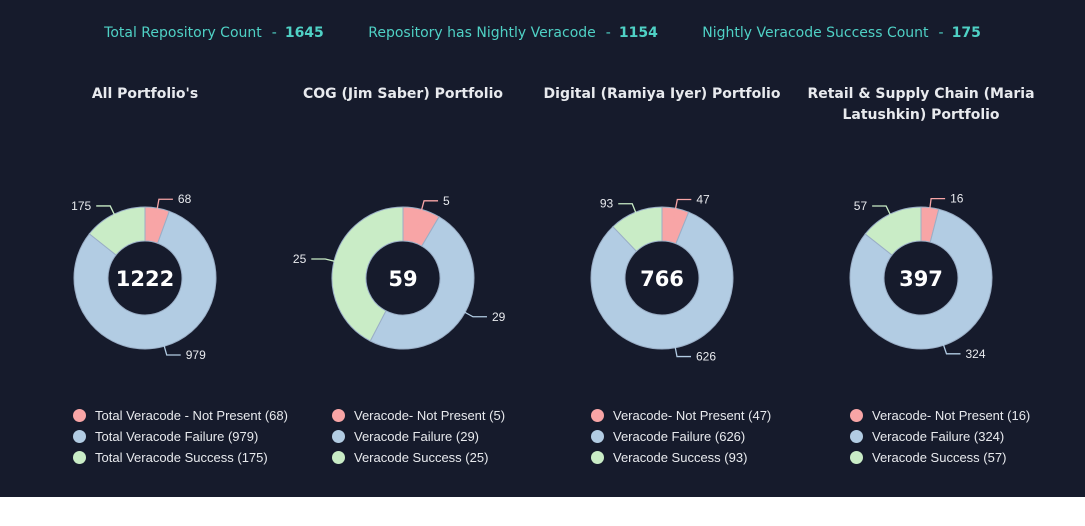  I want to click on stat-total-repository-count: Total Repository Count -1645, so click(214, 33).